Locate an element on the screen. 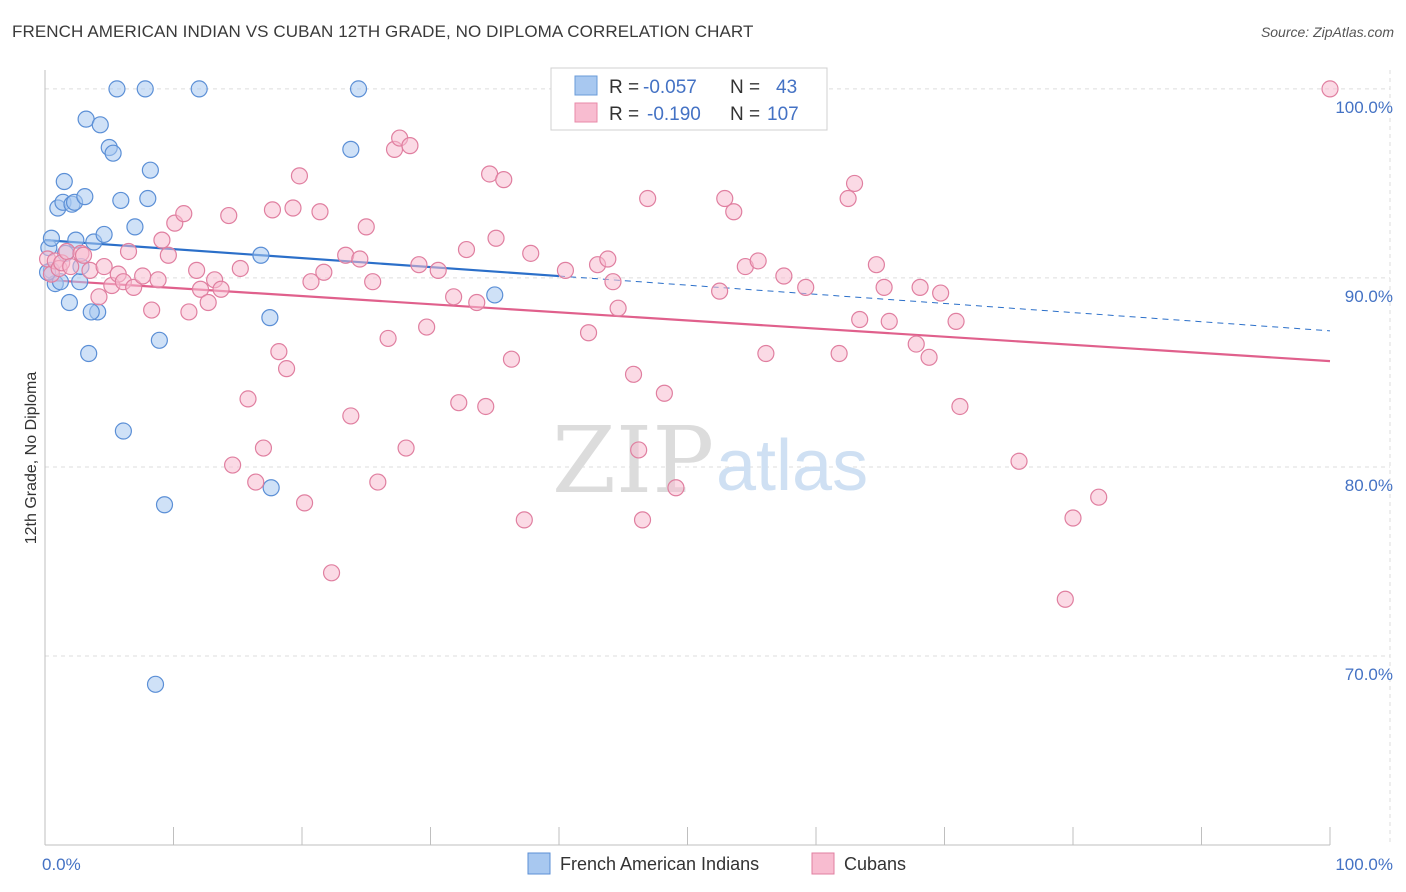  stats-r-value-pink: -0.190 is located at coordinates (674, 114).